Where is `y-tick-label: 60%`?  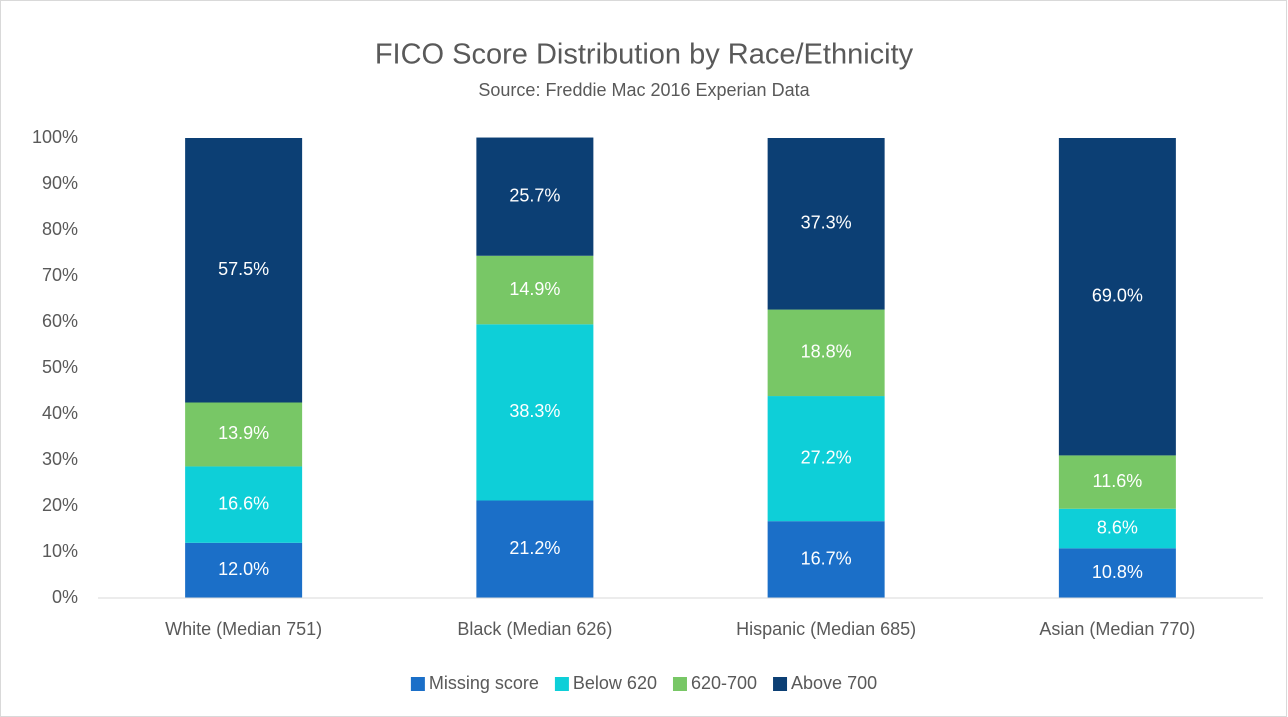 y-tick-label: 60% is located at coordinates (60, 321).